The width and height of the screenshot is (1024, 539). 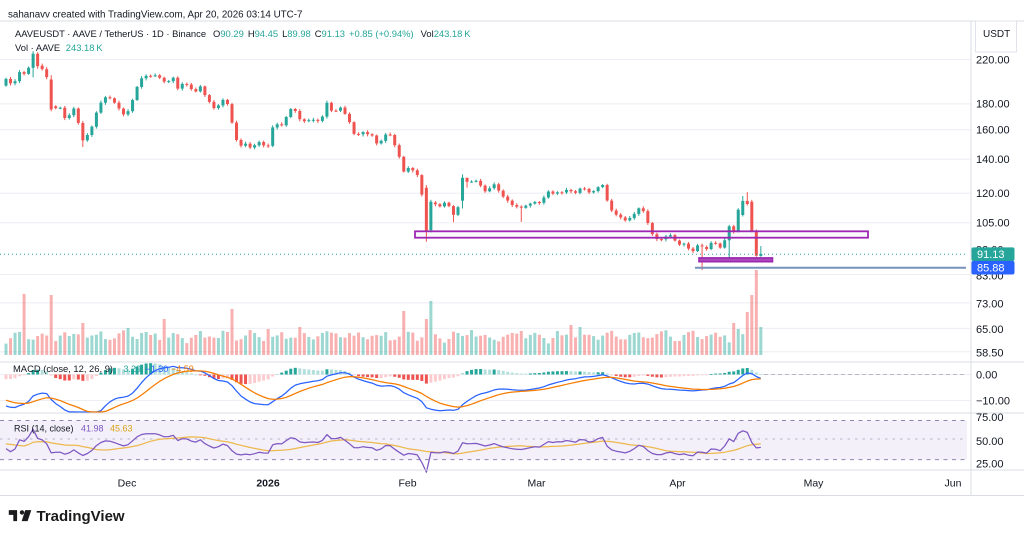 What do you see at coordinates (953, 483) in the screenshot?
I see `svg-text: Jun` at bounding box center [953, 483].